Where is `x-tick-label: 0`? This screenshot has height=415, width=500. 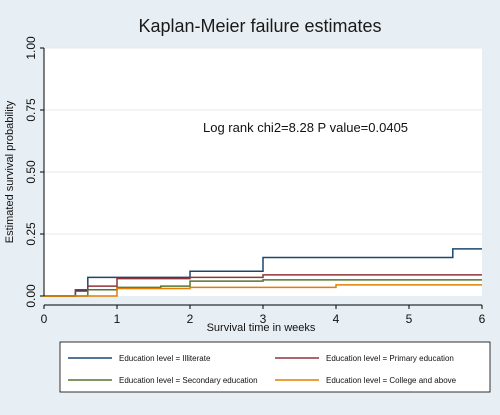
x-tick-label: 0 is located at coordinates (44, 319).